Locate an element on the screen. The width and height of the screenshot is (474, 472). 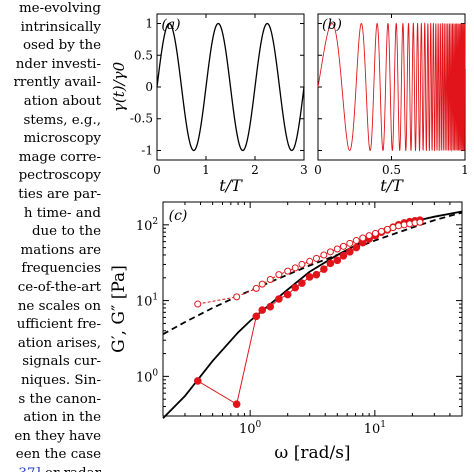
y-tick-label: 1 is located at coordinates (149, 24).